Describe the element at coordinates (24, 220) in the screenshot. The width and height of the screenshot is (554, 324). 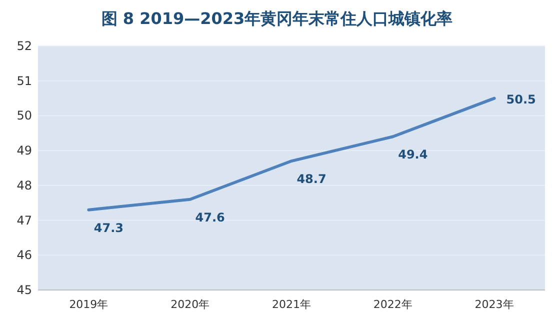
I see `y-tick-label: 47` at that location.